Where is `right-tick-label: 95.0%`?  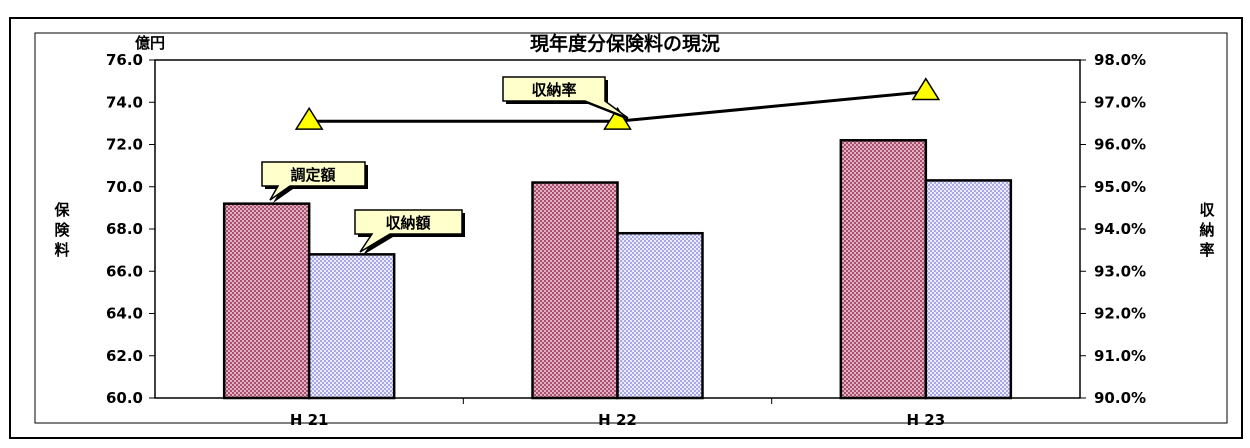 right-tick-label: 95.0% is located at coordinates (1120, 187).